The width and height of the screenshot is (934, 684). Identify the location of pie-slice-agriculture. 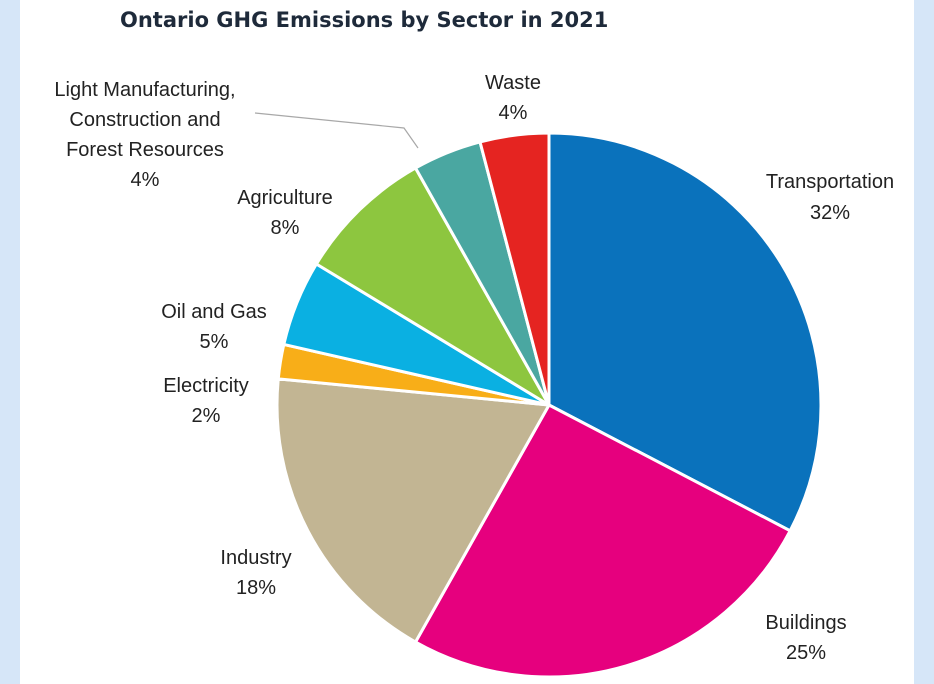
(432, 286).